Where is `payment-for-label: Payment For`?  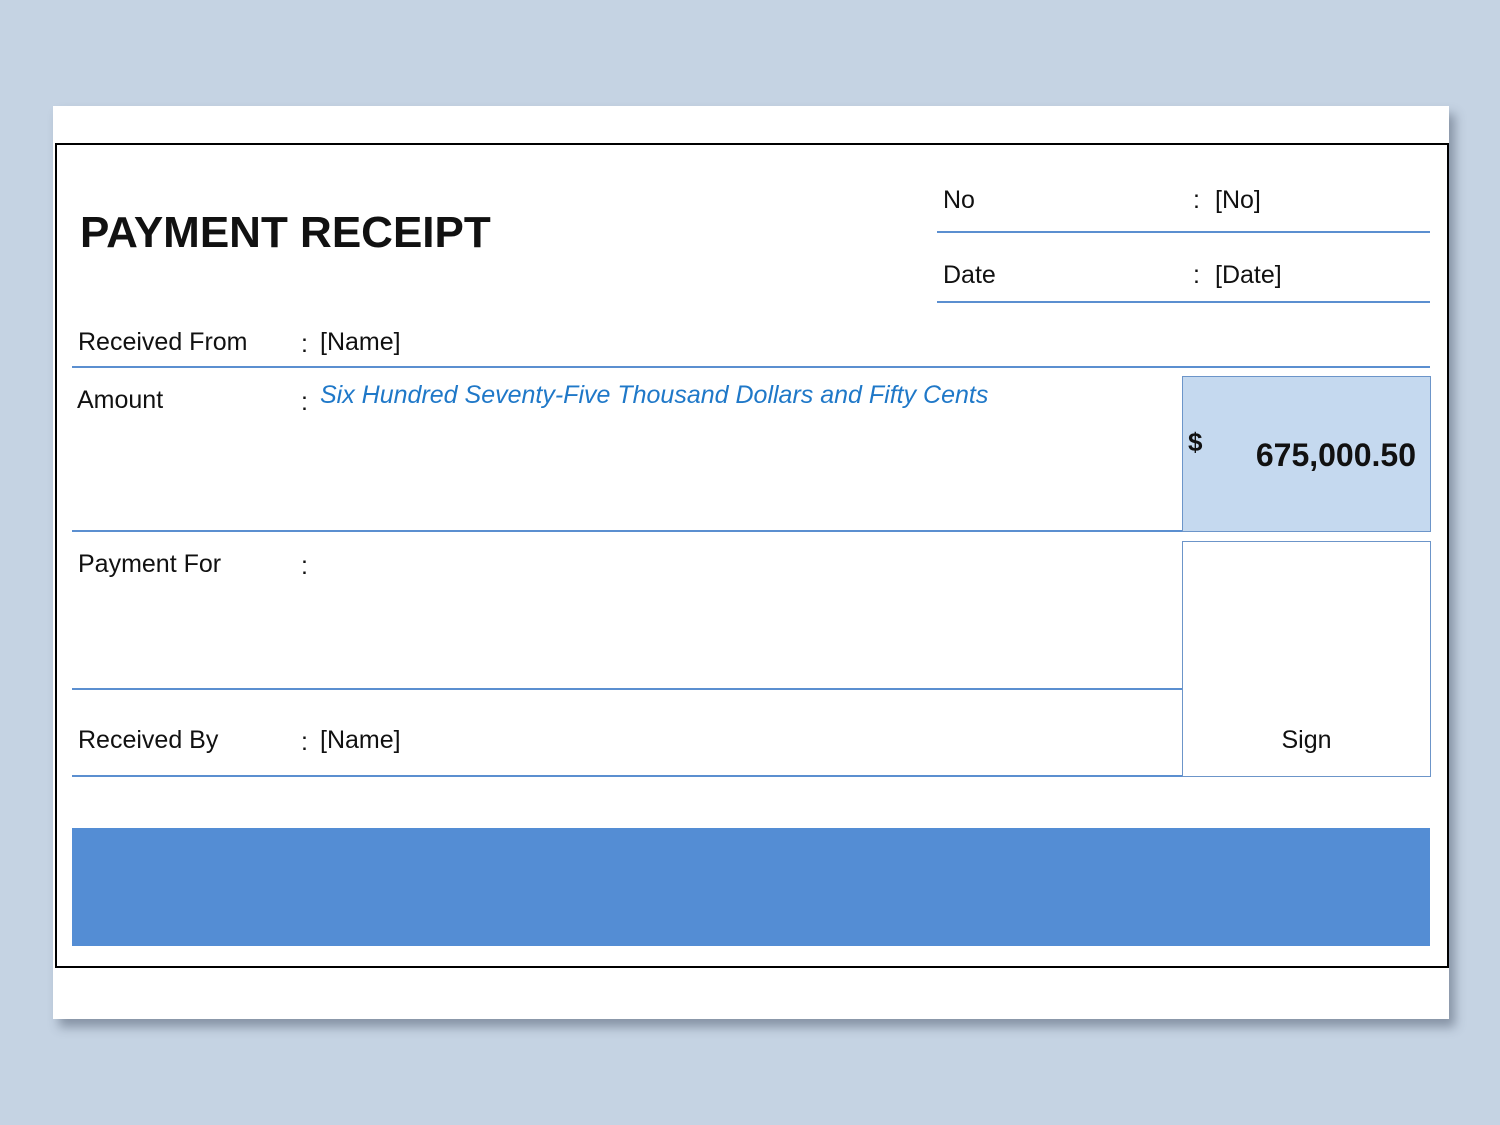 payment-for-label: Payment For is located at coordinates (150, 564).